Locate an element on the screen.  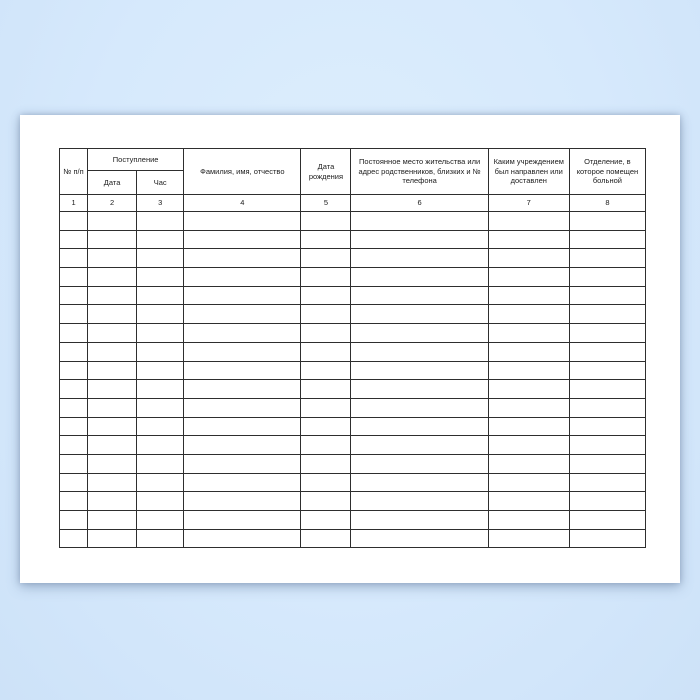
header-cell-admission-date: Дата is located at coordinates (112, 182).